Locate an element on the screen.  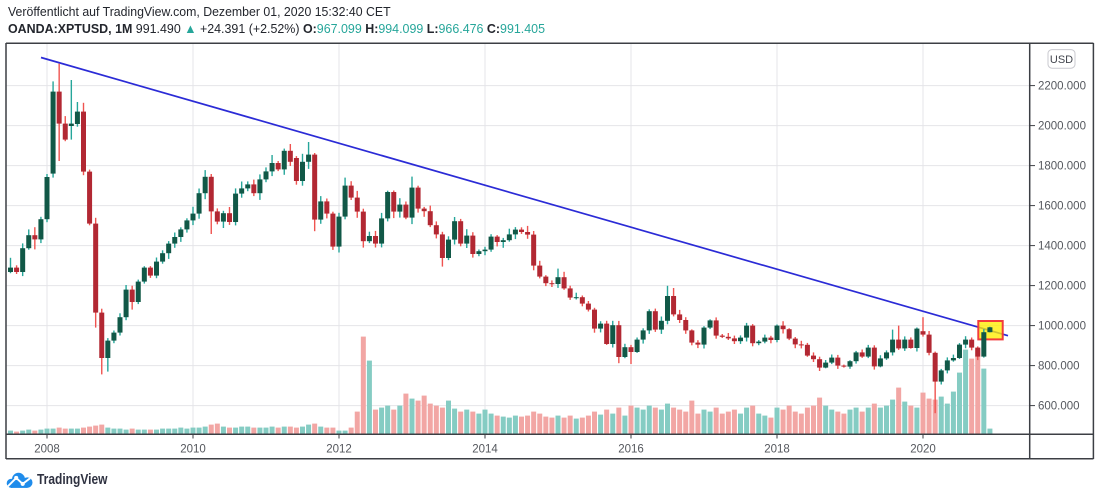
svg-text: 2018 is located at coordinates (777, 450).